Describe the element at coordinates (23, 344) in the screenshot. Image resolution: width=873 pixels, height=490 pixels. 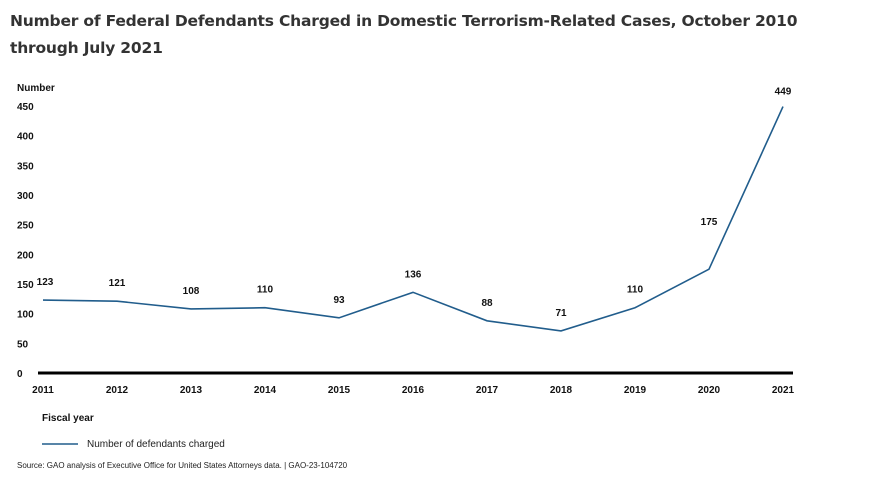
I see `y-tick-label: 50` at that location.